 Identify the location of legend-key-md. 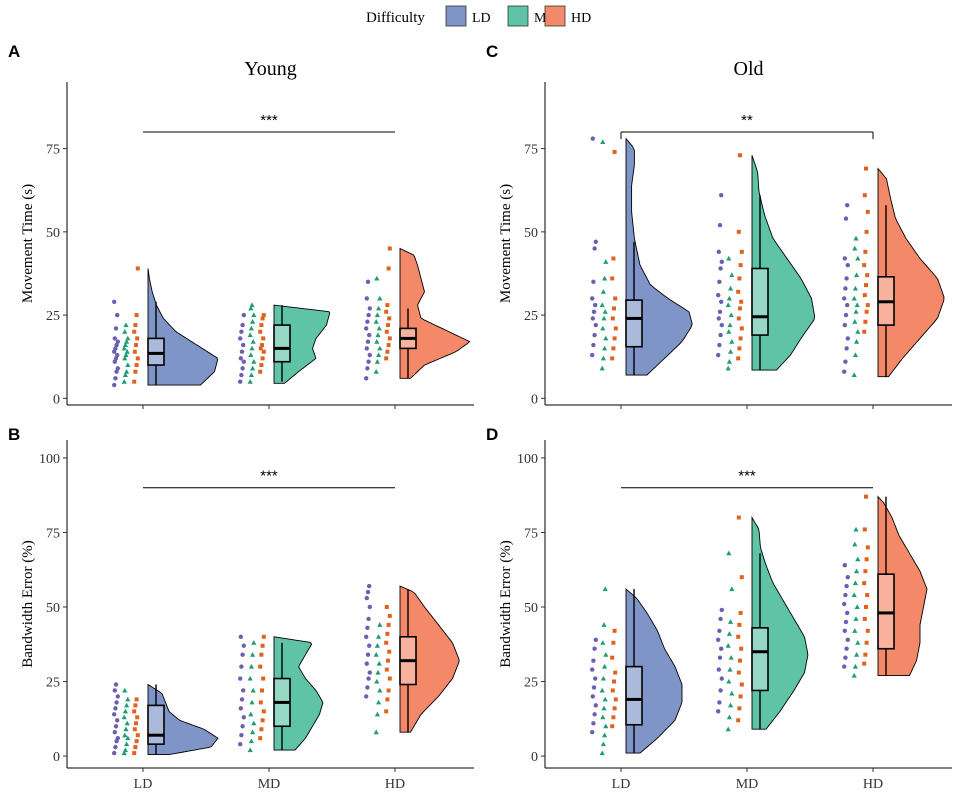
(518, 16).